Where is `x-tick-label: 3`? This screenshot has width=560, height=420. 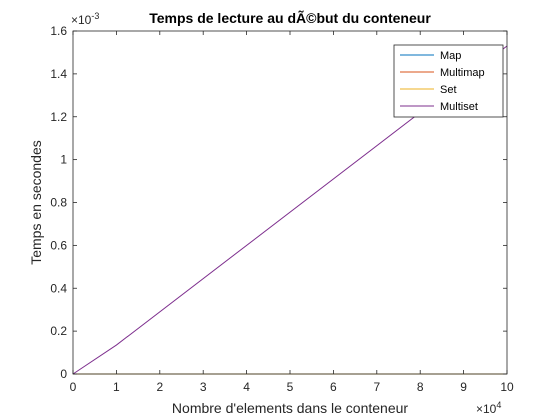 x-tick-label: 3 is located at coordinates (203, 387).